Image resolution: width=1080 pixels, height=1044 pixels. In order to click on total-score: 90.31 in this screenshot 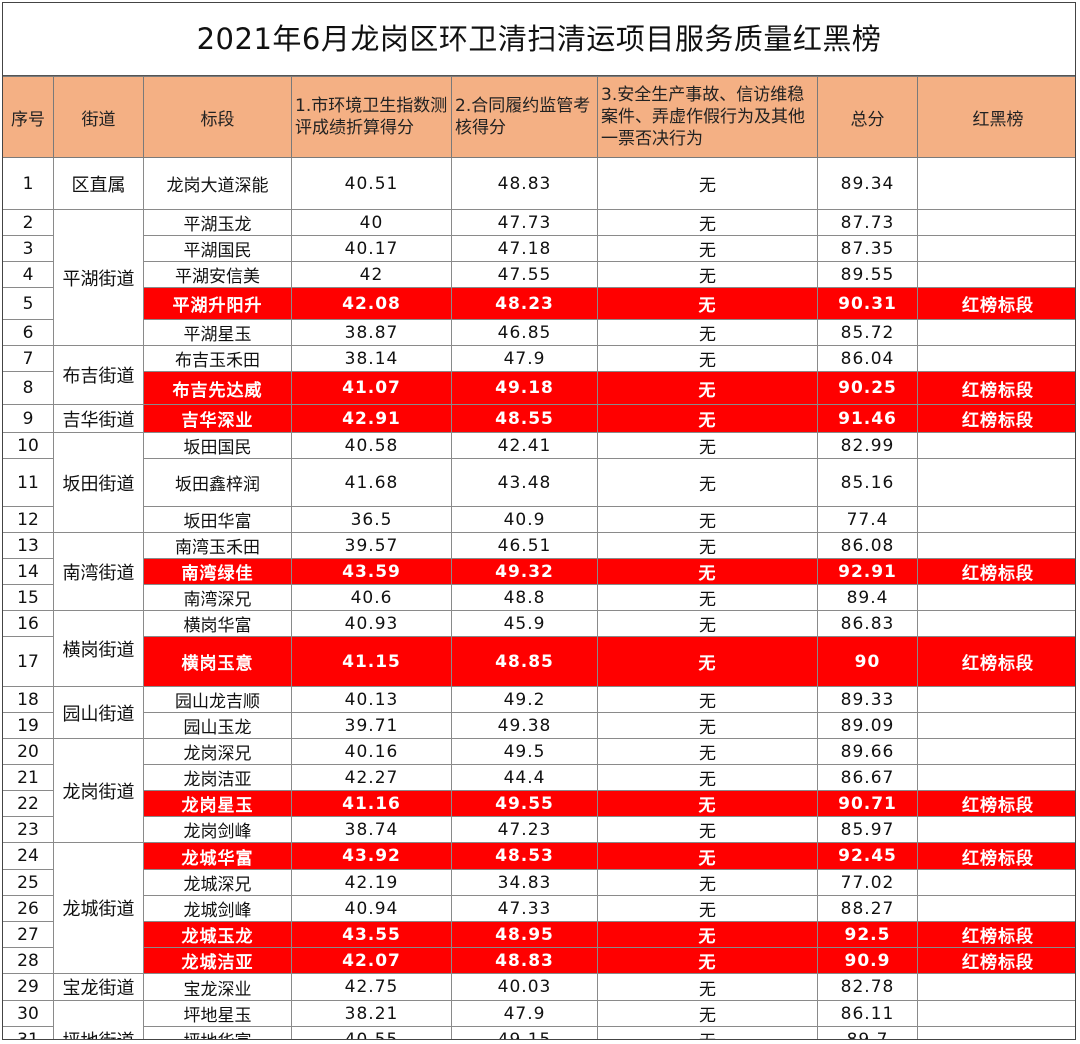, I will do `click(867, 303)`.